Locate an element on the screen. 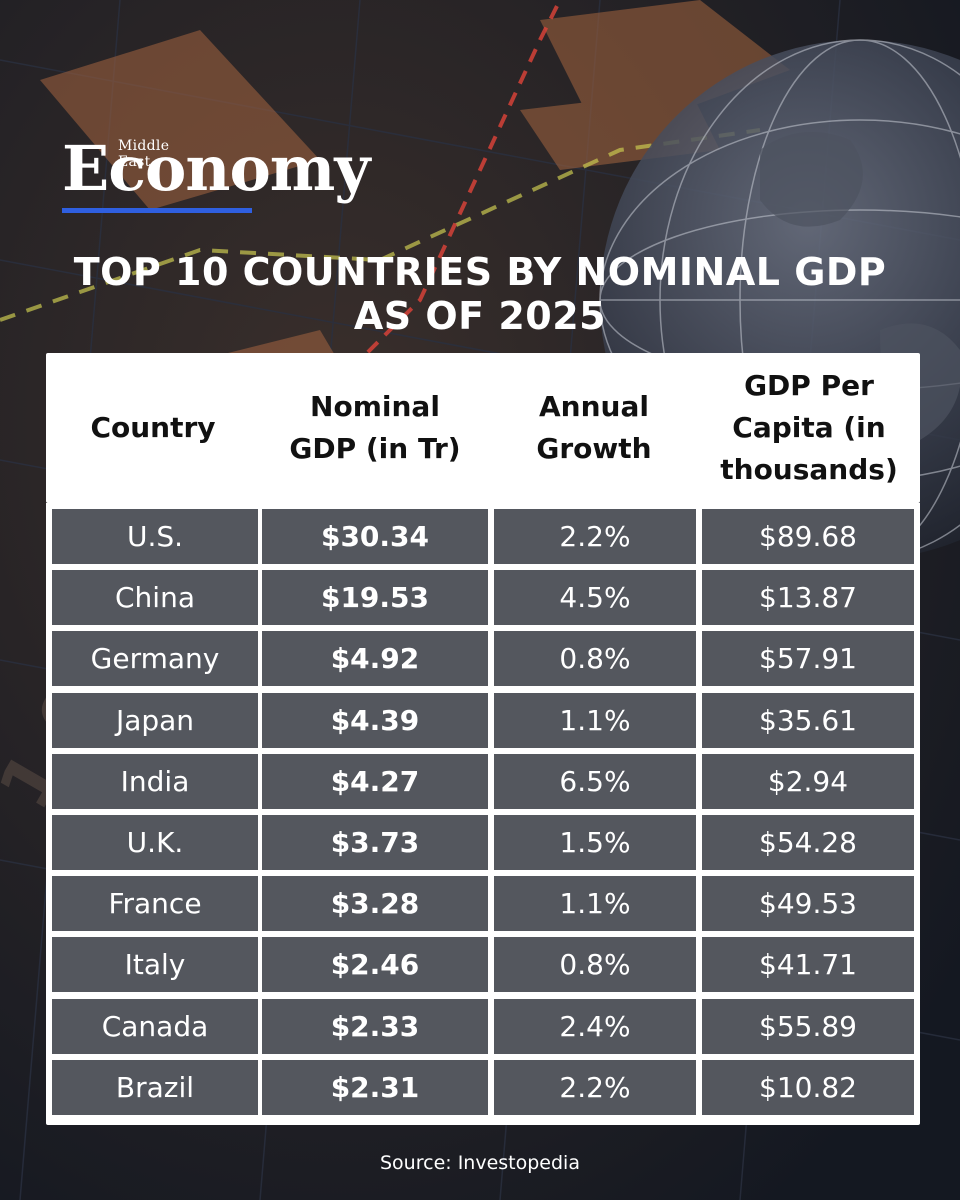  header-growth-label: Annual Growth is located at coordinates (594, 427).